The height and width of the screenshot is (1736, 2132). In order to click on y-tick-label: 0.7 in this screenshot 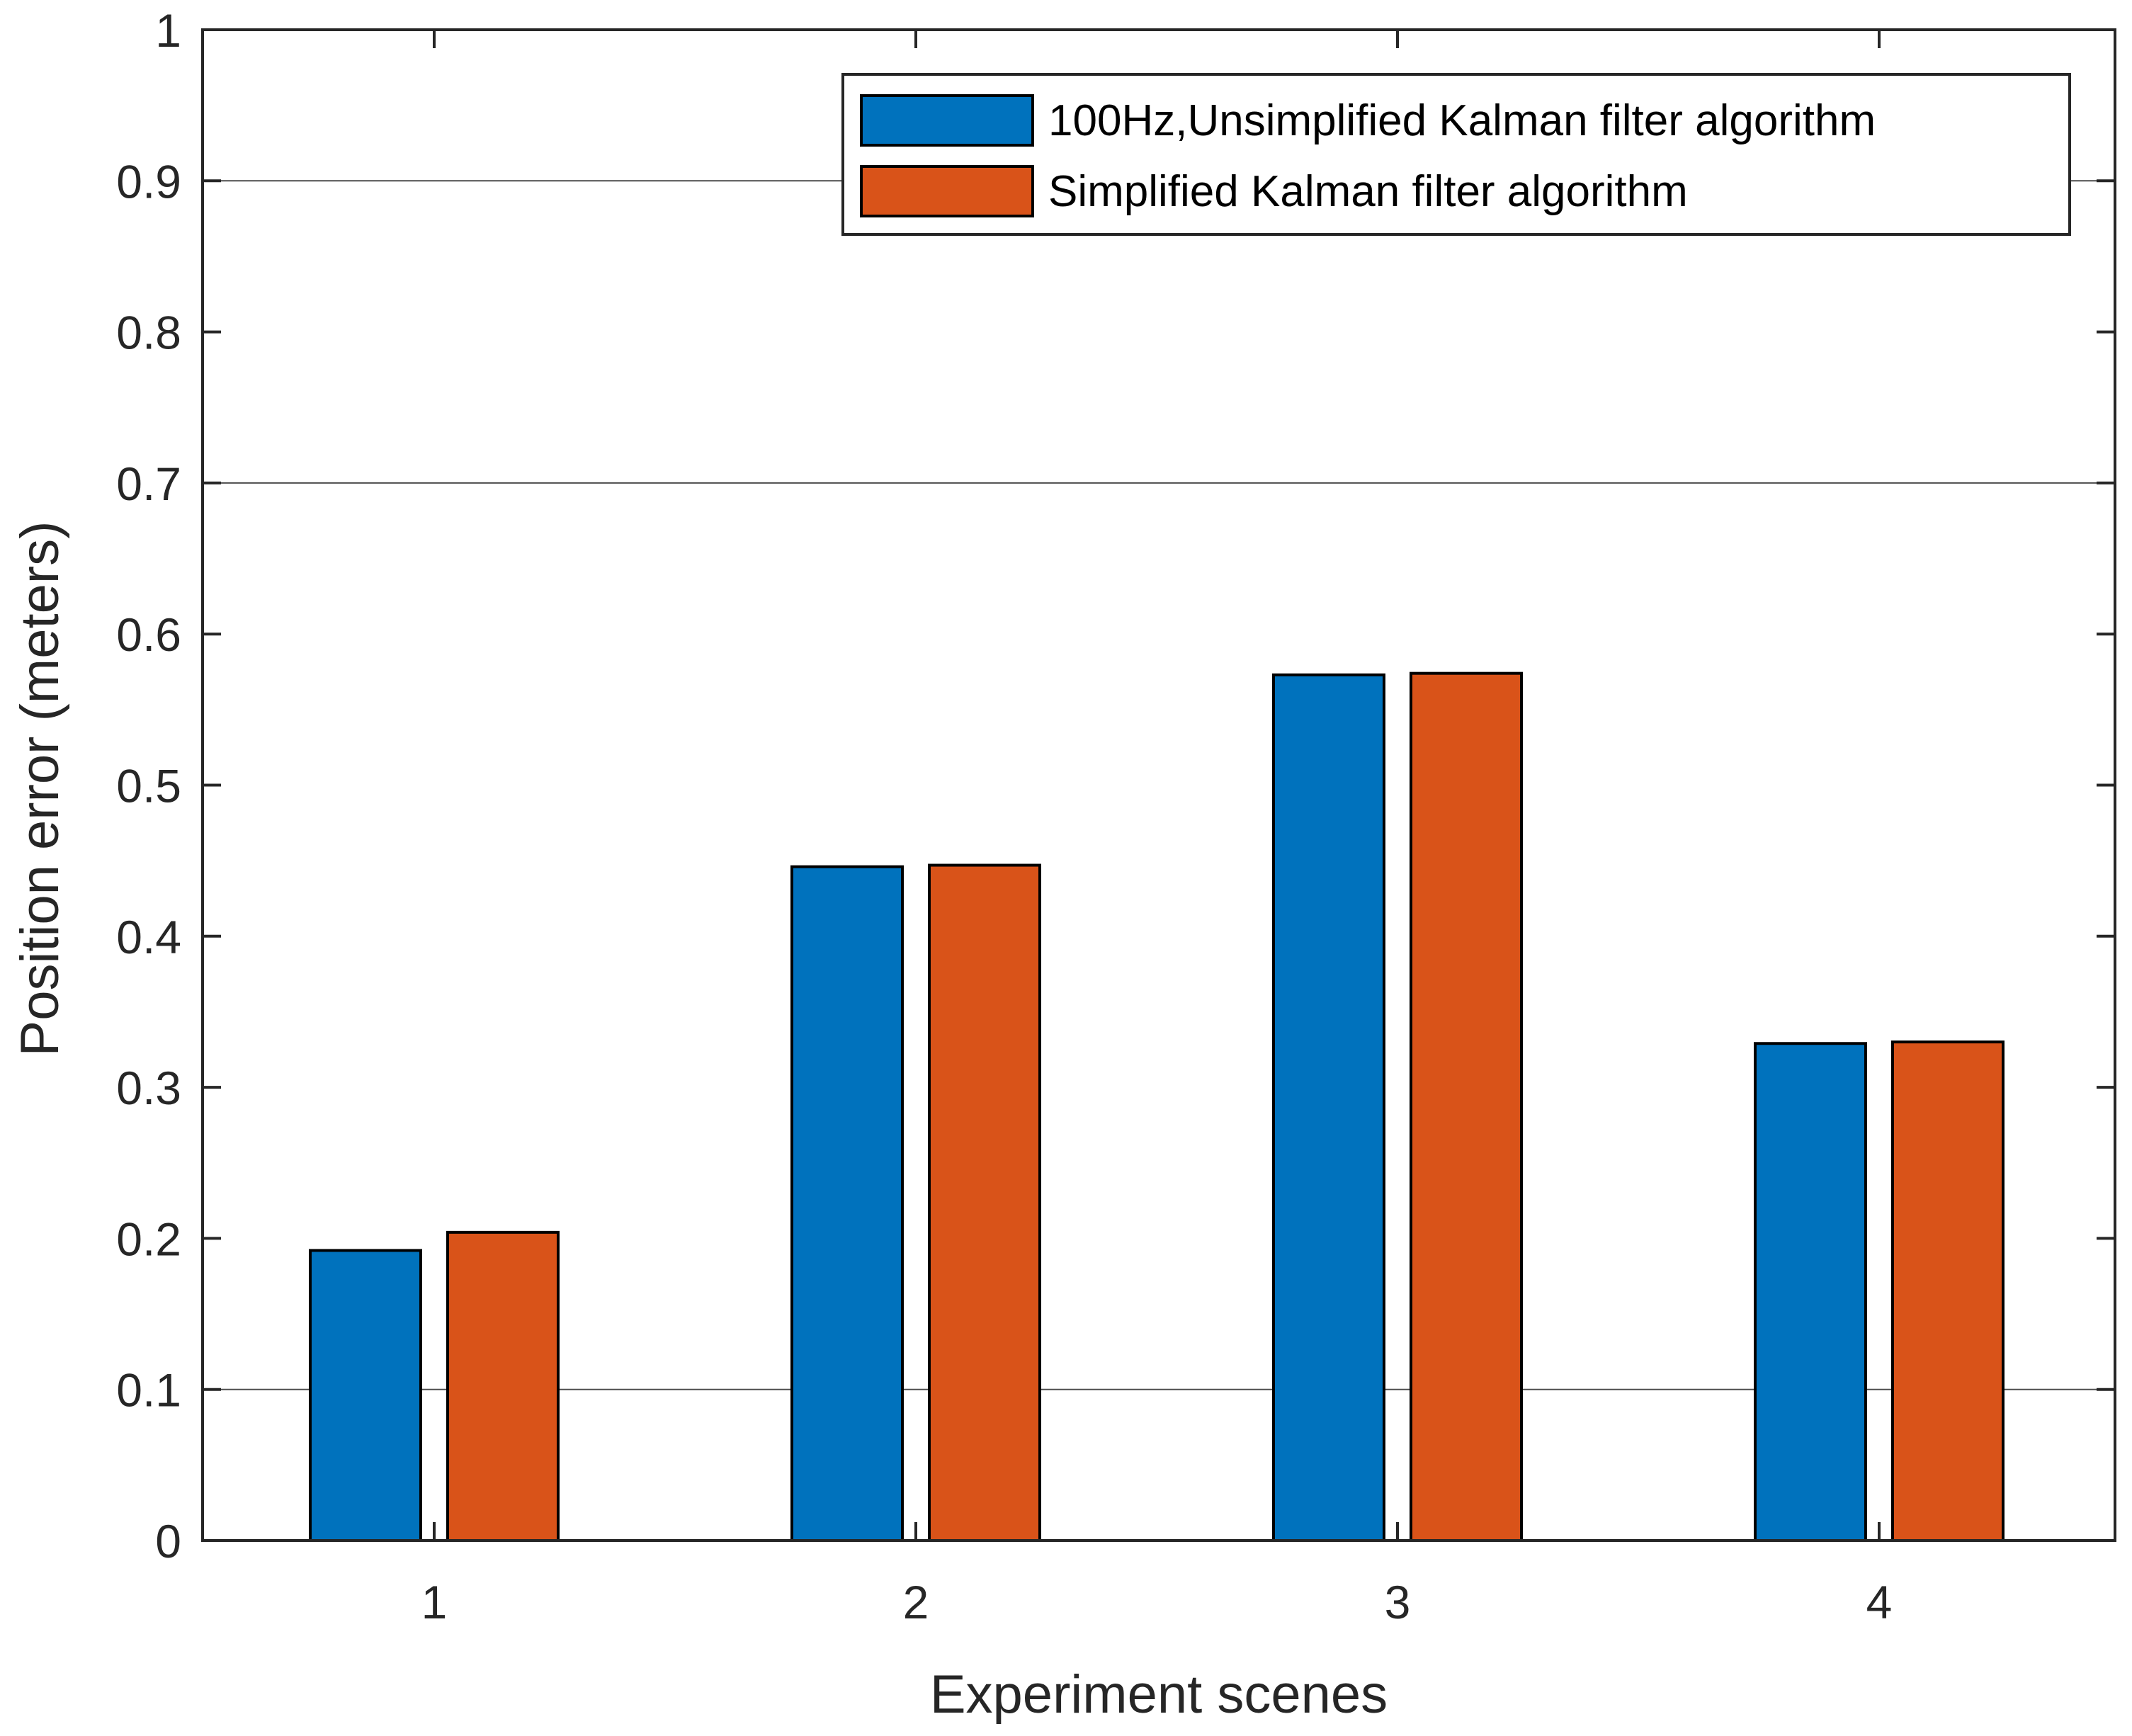, I will do `click(148, 484)`.